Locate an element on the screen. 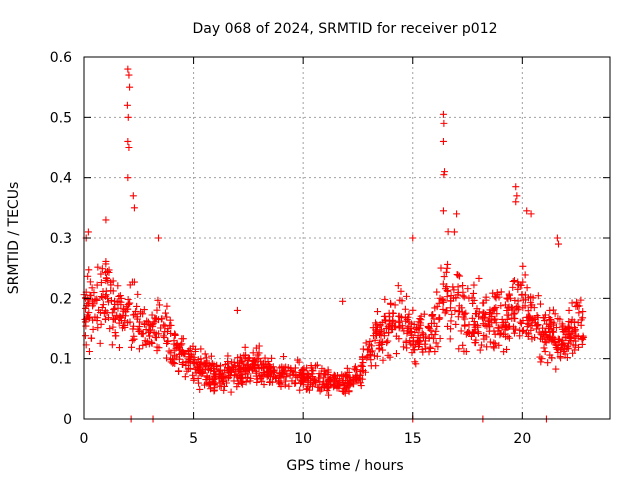 The image size is (640, 480). x-tick-label: 10 is located at coordinates (303, 439).